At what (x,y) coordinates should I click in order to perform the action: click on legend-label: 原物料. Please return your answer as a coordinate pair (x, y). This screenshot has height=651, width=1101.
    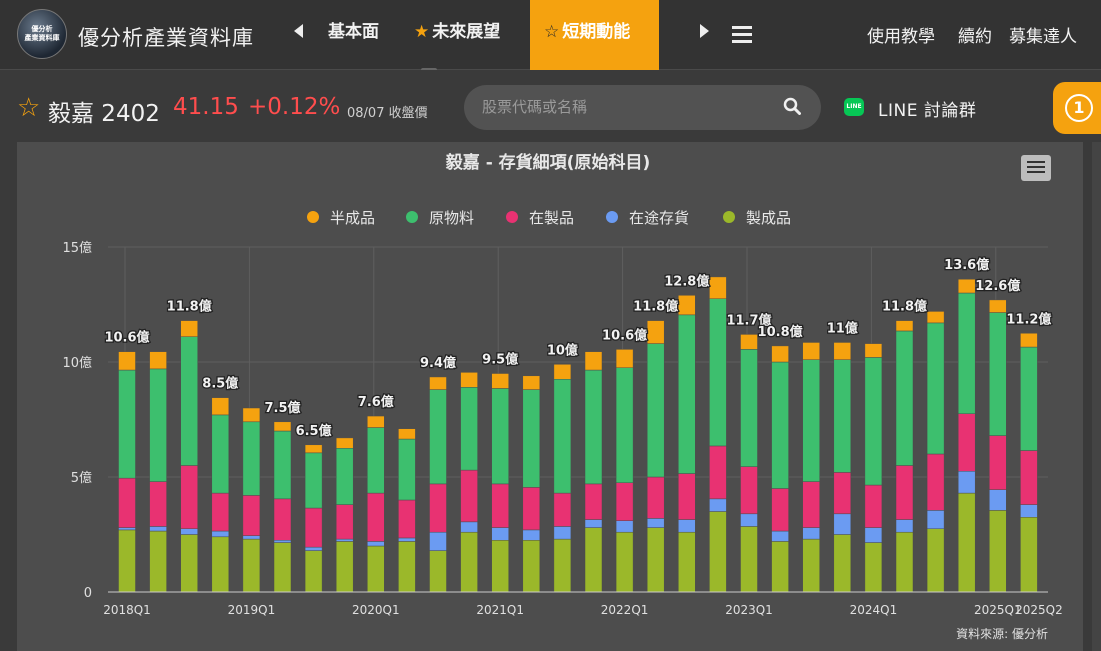
    Looking at the image, I should click on (451, 218).